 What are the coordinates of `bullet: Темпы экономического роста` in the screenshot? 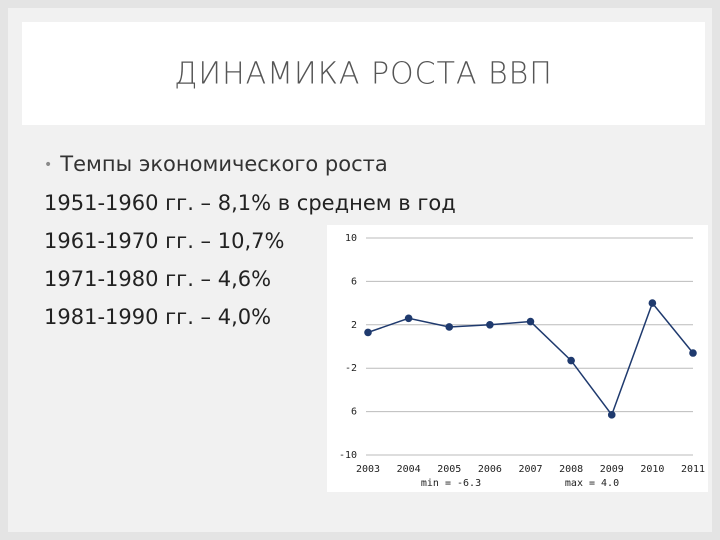 It's located at (224, 164).